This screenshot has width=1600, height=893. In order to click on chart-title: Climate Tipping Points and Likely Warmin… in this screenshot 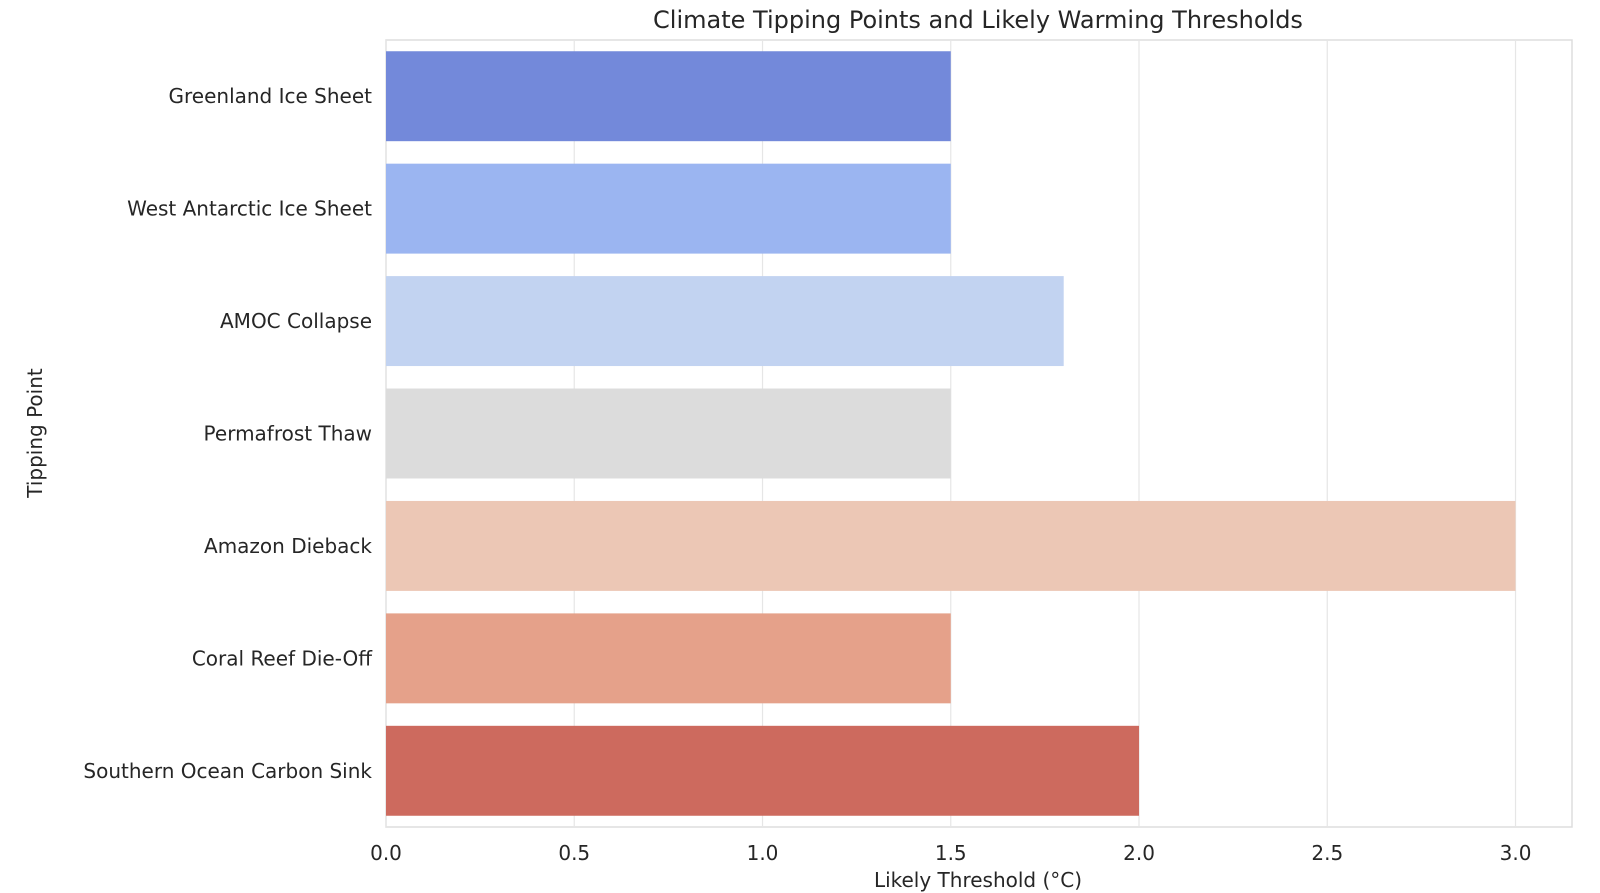, I will do `click(978, 20)`.